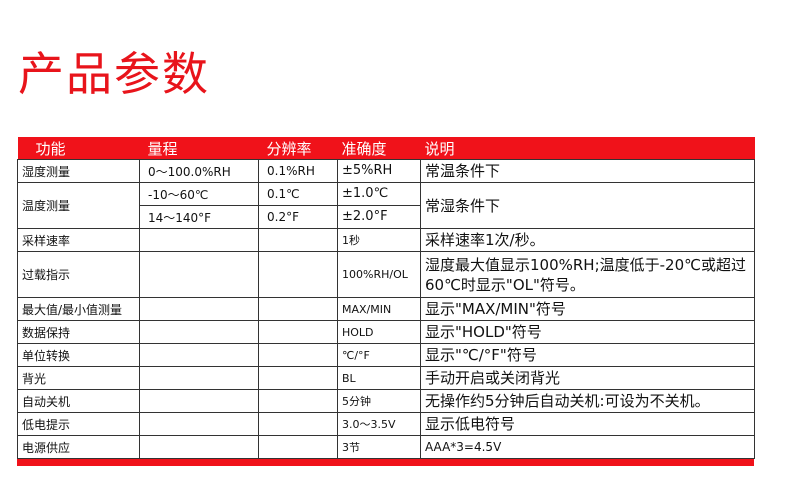 The width and height of the screenshot is (790, 487). I want to click on table-header: 功能 量程 分辨率 准确度 说明, so click(386, 148).